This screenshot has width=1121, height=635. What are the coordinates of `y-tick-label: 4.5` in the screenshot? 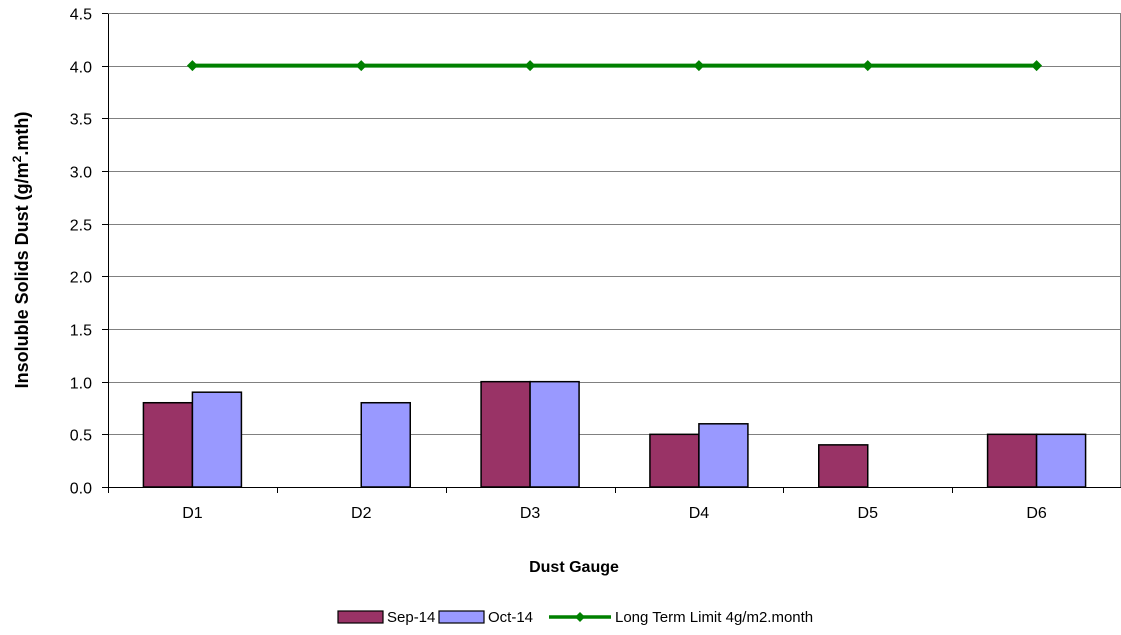 It's located at (81, 15).